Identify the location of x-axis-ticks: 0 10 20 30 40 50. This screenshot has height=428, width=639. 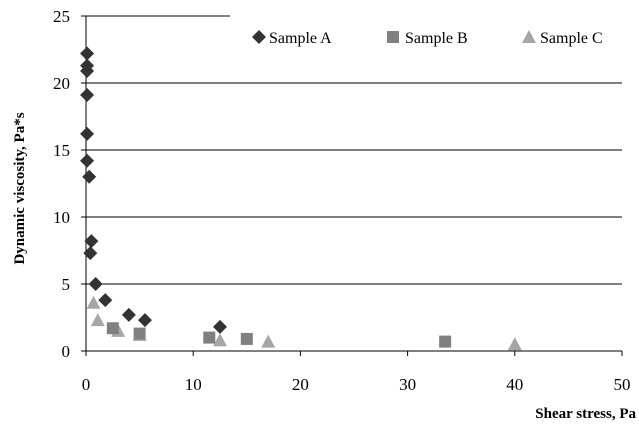
(356, 372).